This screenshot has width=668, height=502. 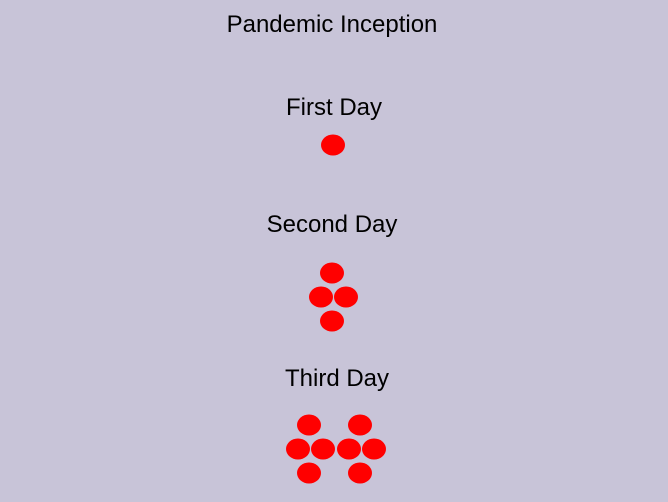 I want to click on day-label-second: Second Day, so click(x=332, y=224).